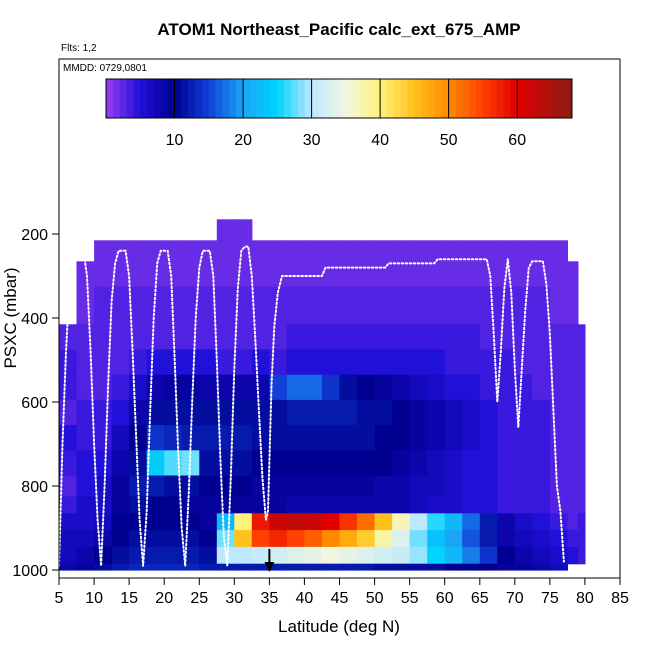  I want to click on x-axis: 5 10 15 20 25 30 35 40 45 50 55 60 65 70 75 80 85, so click(342, 592).